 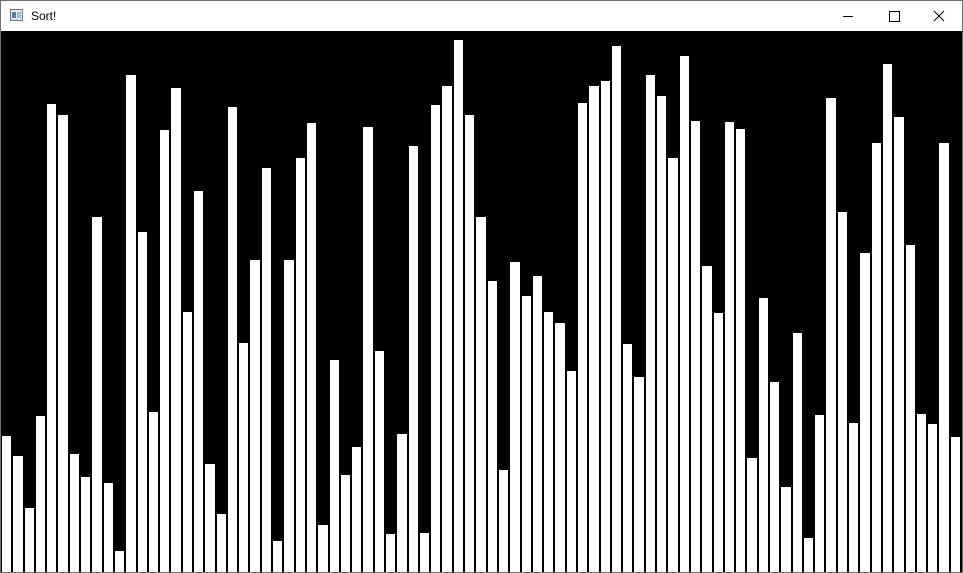 What do you see at coordinates (44, 16) in the screenshot?
I see `window-title: Sort!` at bounding box center [44, 16].